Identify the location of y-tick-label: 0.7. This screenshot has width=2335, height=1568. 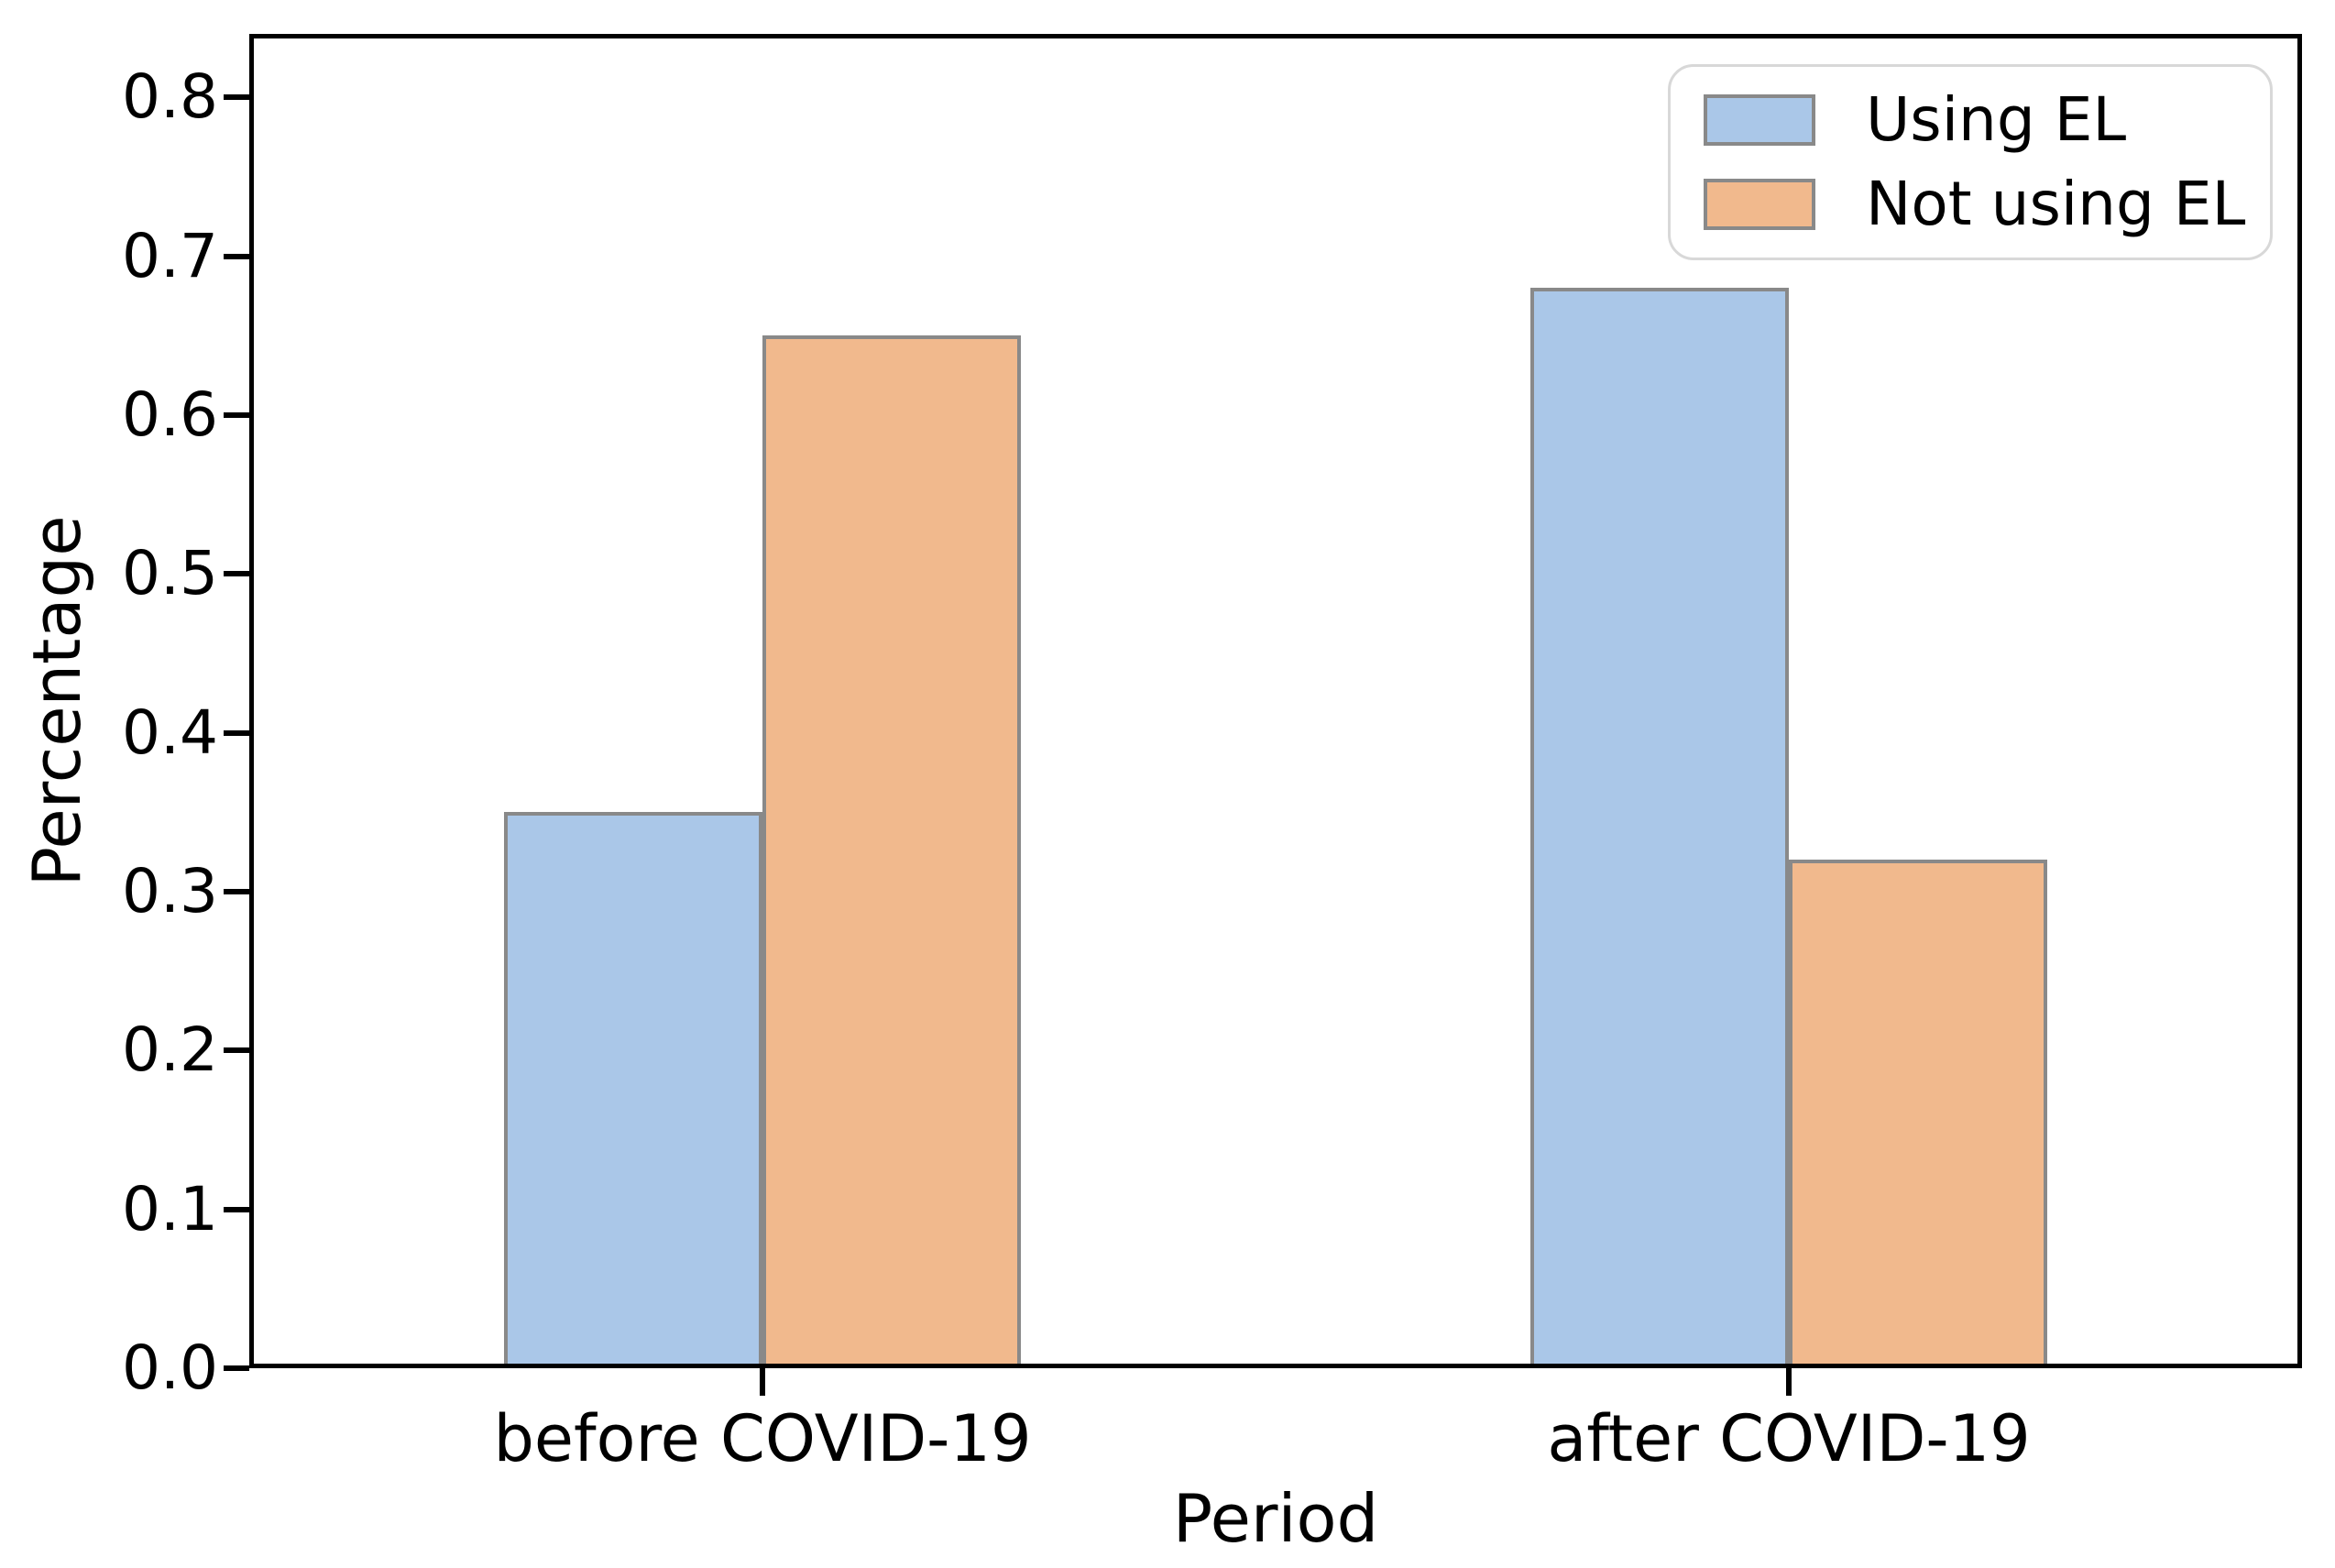
(170, 256).